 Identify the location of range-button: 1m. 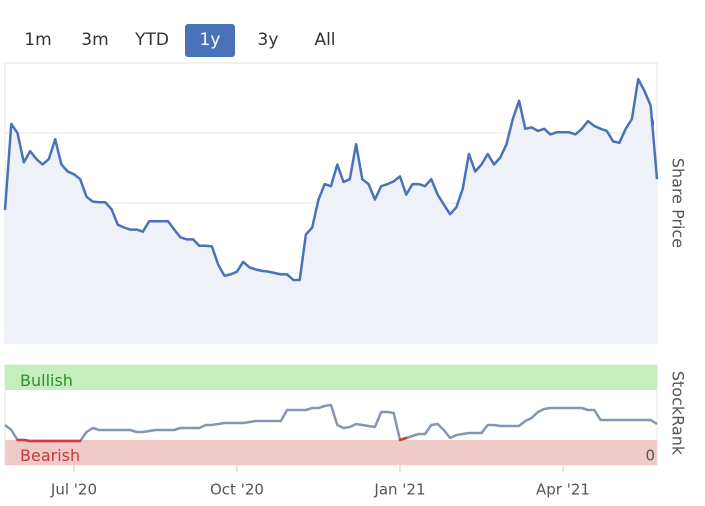
(38, 40).